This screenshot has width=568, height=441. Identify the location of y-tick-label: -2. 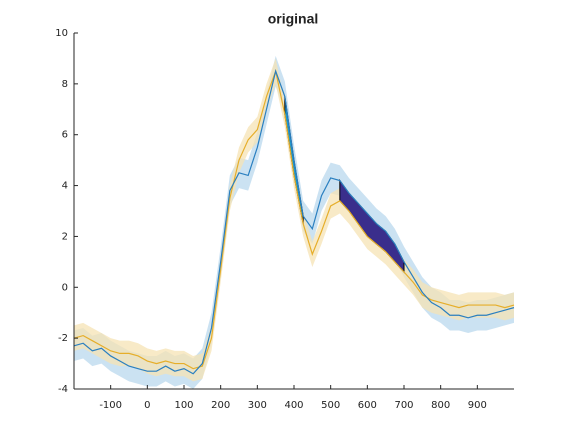
(63, 338).